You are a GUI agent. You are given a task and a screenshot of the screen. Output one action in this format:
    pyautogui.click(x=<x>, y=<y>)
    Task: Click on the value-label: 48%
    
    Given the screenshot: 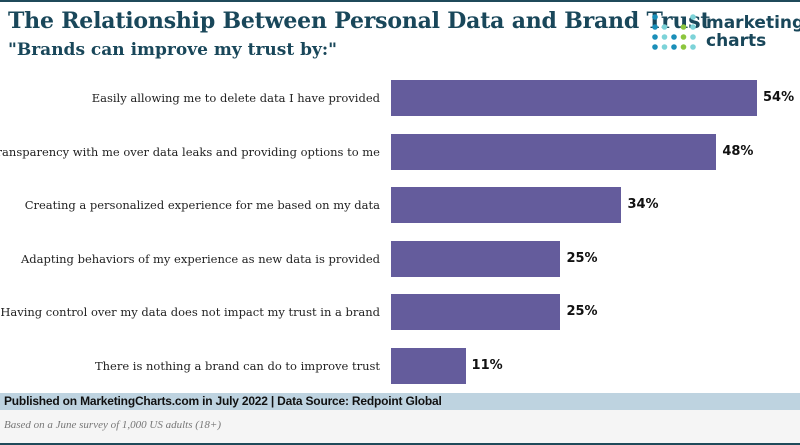 What is the action you would take?
    pyautogui.click(x=738, y=151)
    